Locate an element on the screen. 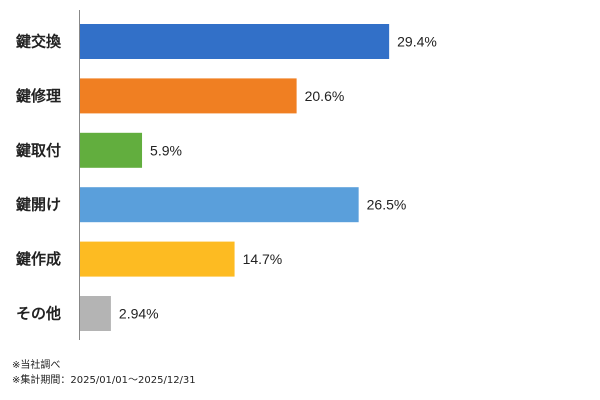  category-label-4: 鍵作成 is located at coordinates (38, 259).